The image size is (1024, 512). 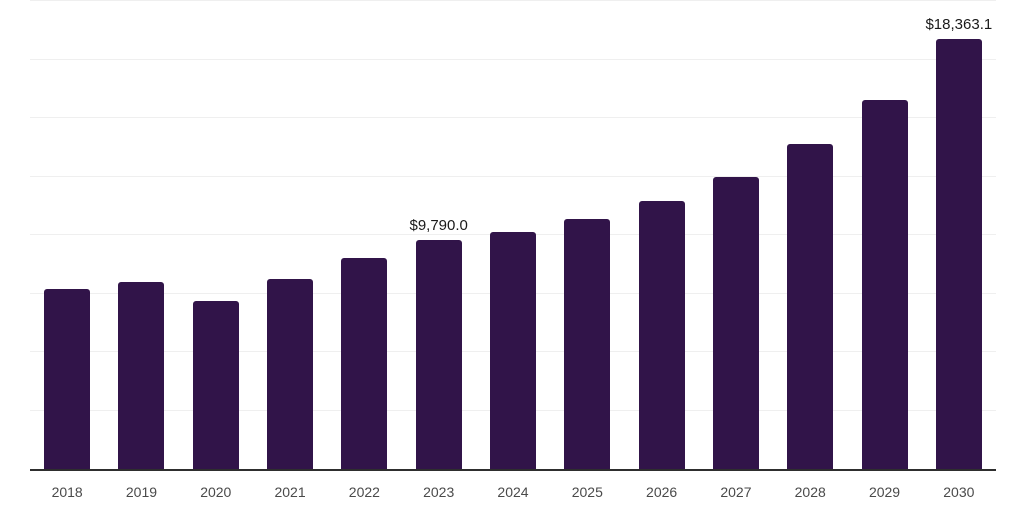 What do you see at coordinates (438, 354) in the screenshot?
I see `bar-2023` at bounding box center [438, 354].